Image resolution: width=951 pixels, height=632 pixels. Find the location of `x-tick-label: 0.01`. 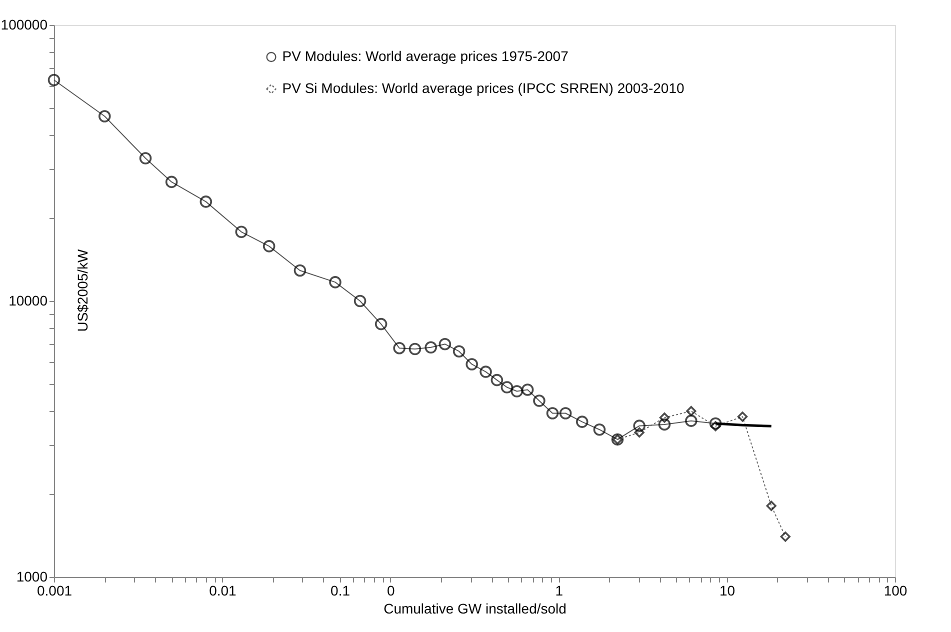

x-tick-label: 0.01 is located at coordinates (223, 590).